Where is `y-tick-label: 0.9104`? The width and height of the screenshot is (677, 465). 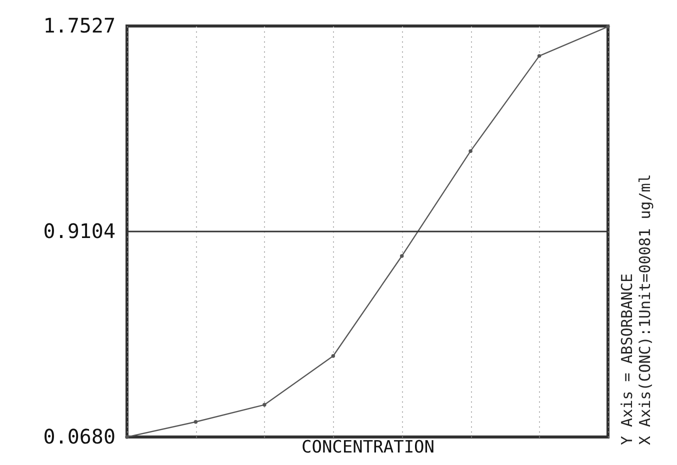
y-tick-label: 0.9104 is located at coordinates (79, 230).